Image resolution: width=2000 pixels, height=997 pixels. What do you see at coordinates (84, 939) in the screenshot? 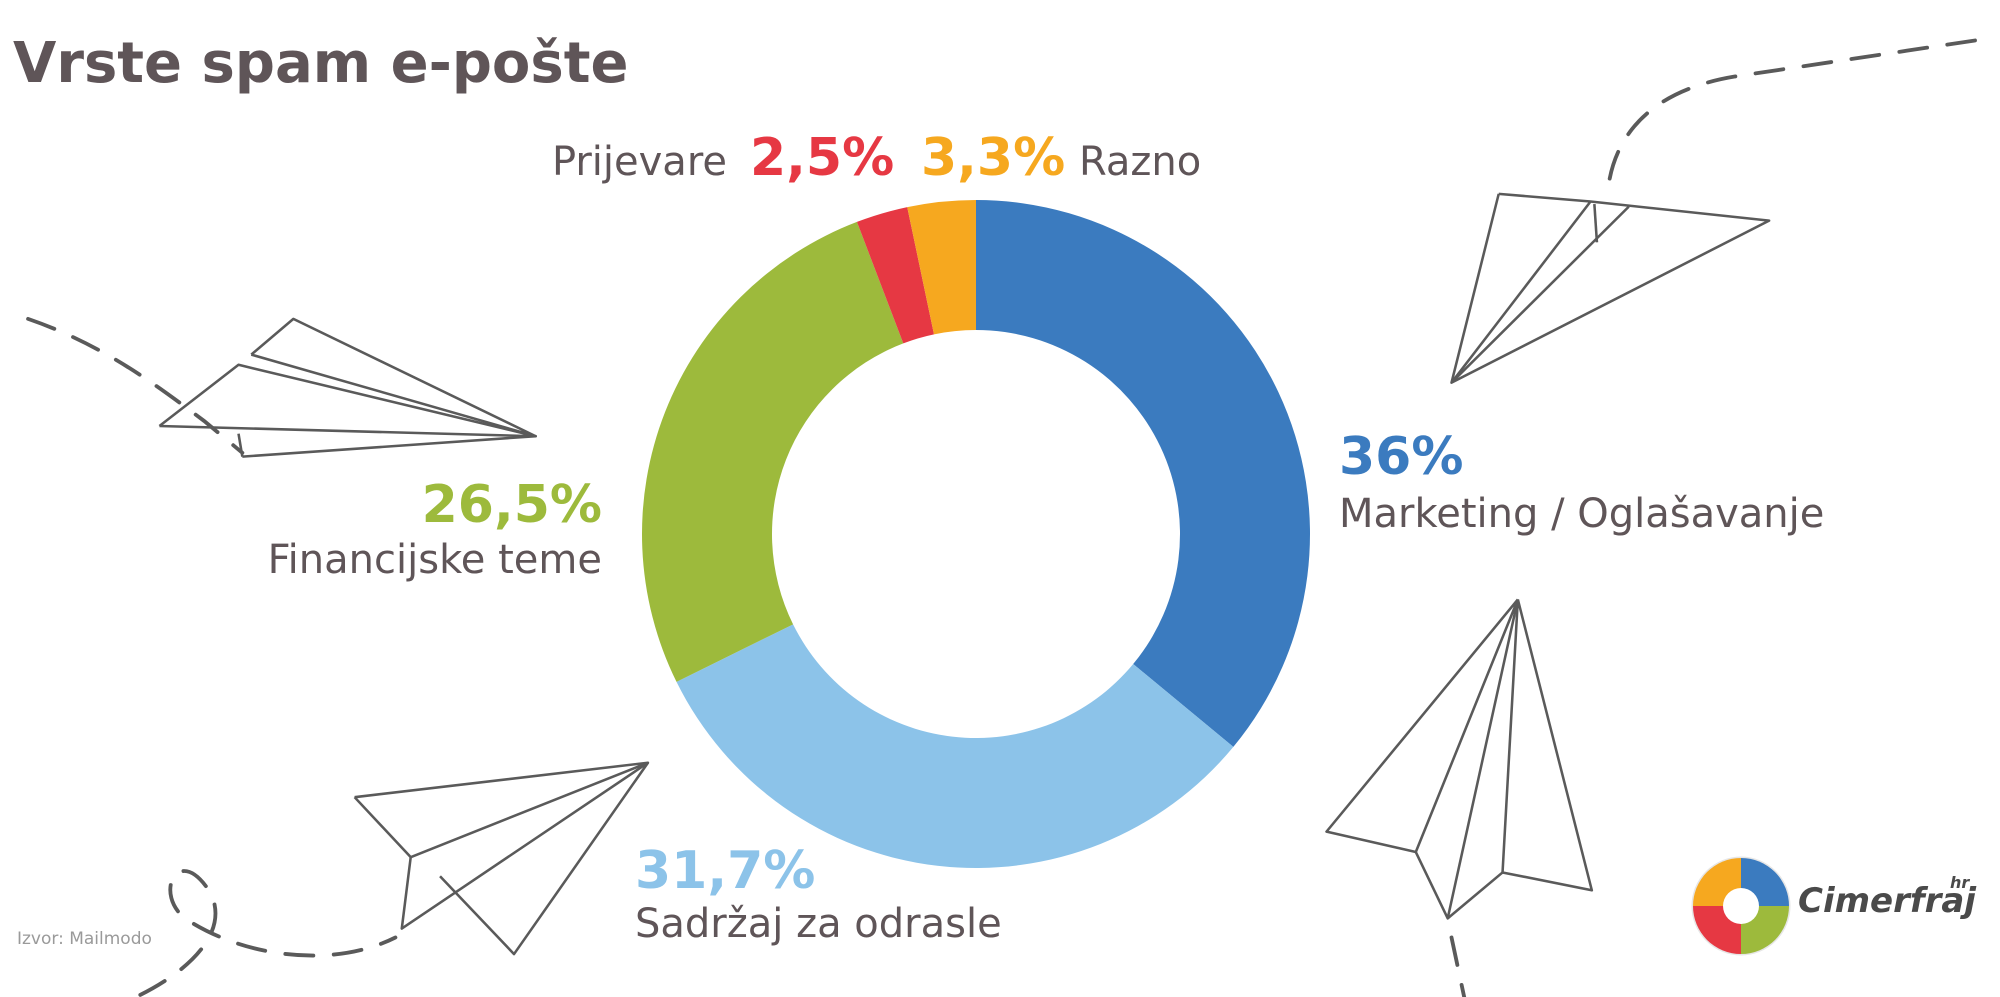
I see `source: Izvor: Mailmodo` at bounding box center [84, 939].